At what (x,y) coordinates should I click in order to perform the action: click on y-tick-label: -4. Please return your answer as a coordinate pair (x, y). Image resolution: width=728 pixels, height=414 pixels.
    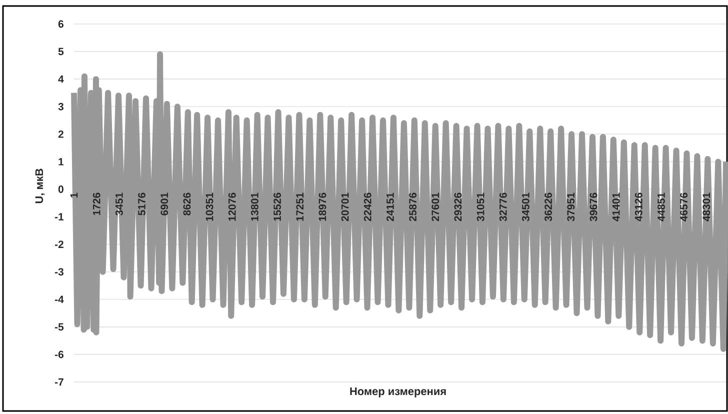
    Looking at the image, I should click on (59, 299).